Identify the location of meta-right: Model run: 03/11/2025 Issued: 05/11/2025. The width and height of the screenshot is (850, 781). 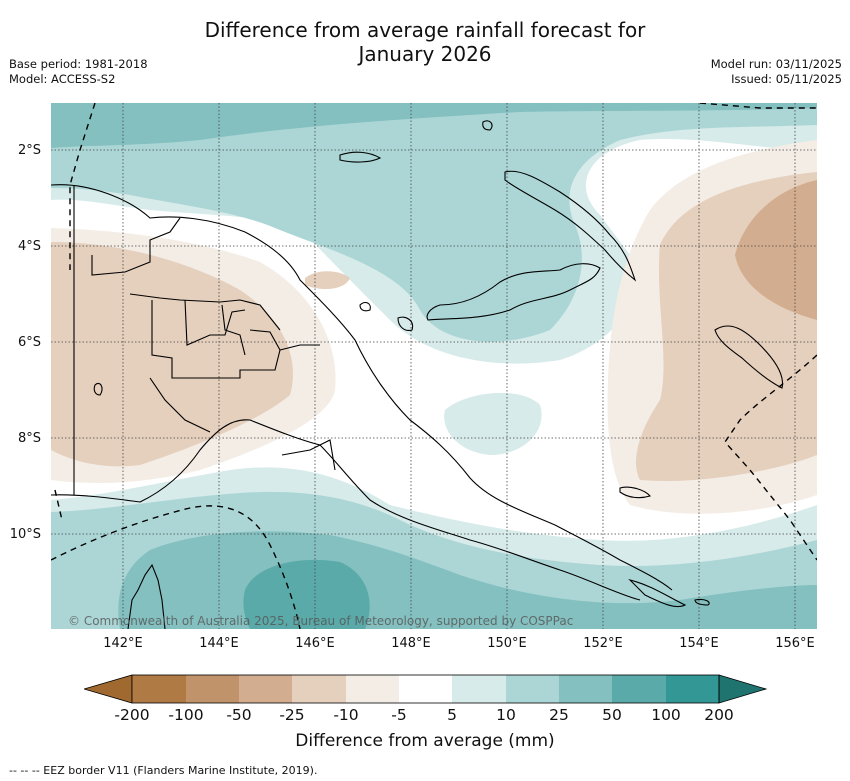
(776, 72).